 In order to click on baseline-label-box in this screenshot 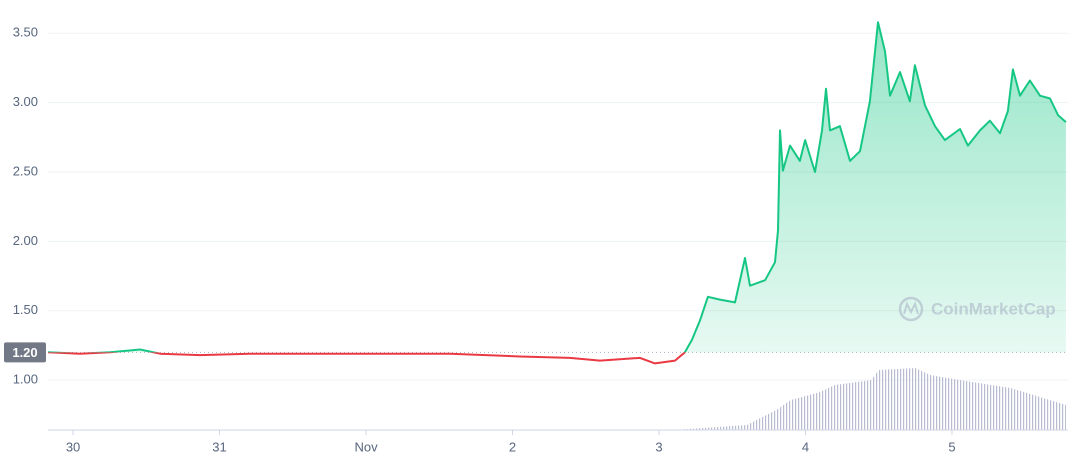, I will do `click(25, 352)`.